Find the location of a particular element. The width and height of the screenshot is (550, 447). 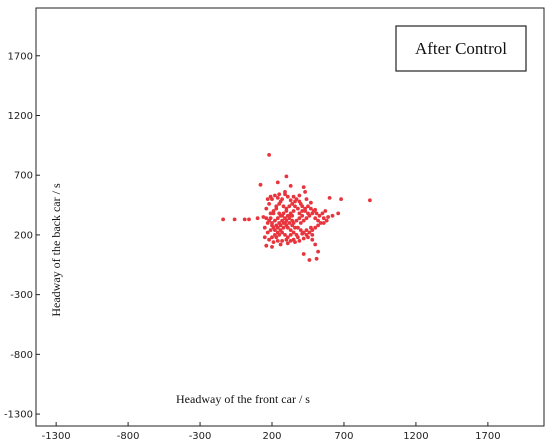

annotation-border is located at coordinates (461, 48).